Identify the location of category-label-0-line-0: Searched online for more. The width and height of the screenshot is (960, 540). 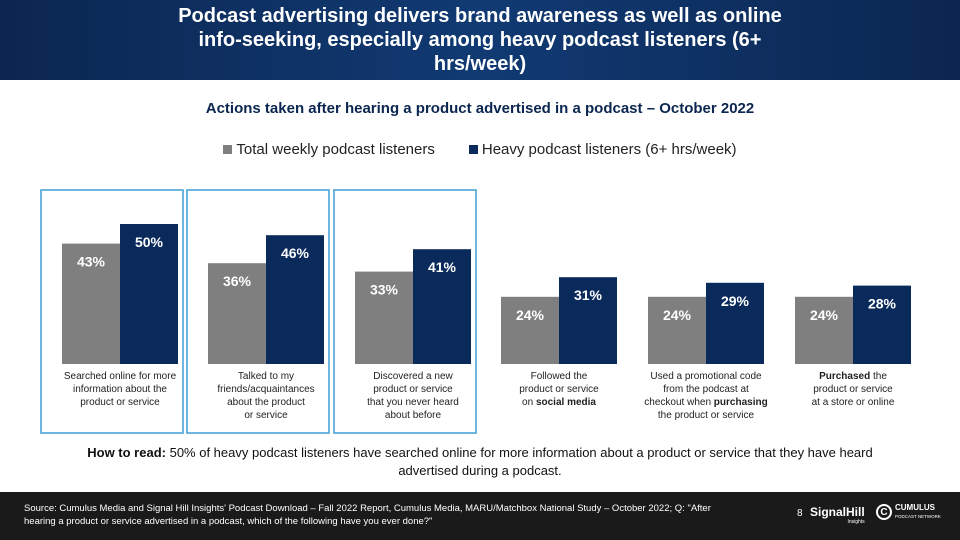
(120, 376).